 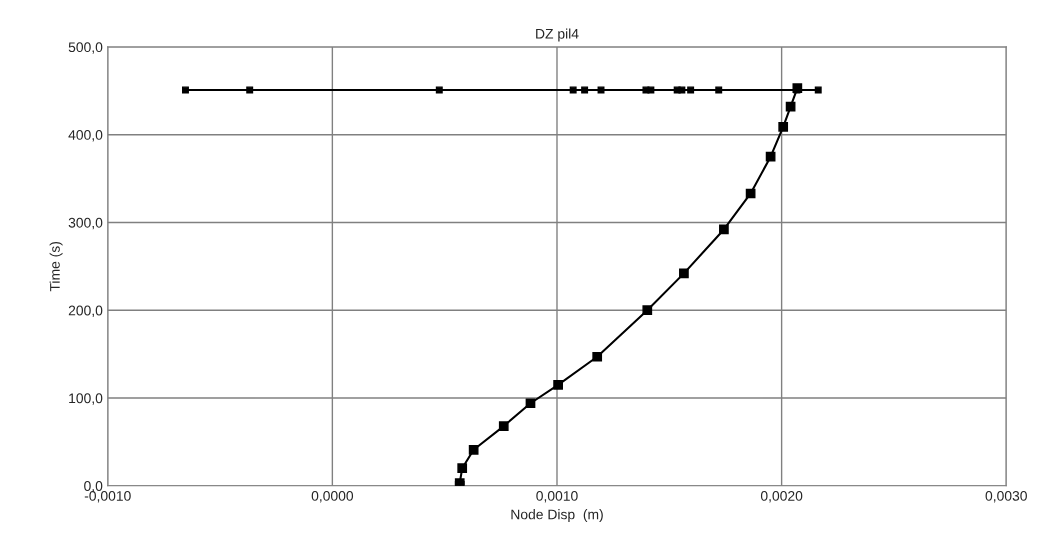 I want to click on x-tick-label: -0,0010, so click(x=107, y=496).